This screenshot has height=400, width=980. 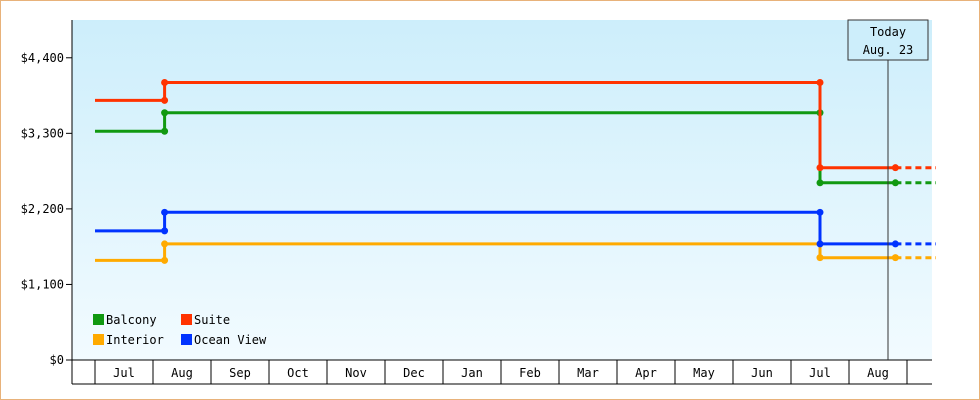 I want to click on today-label: Today, so click(x=888, y=32).